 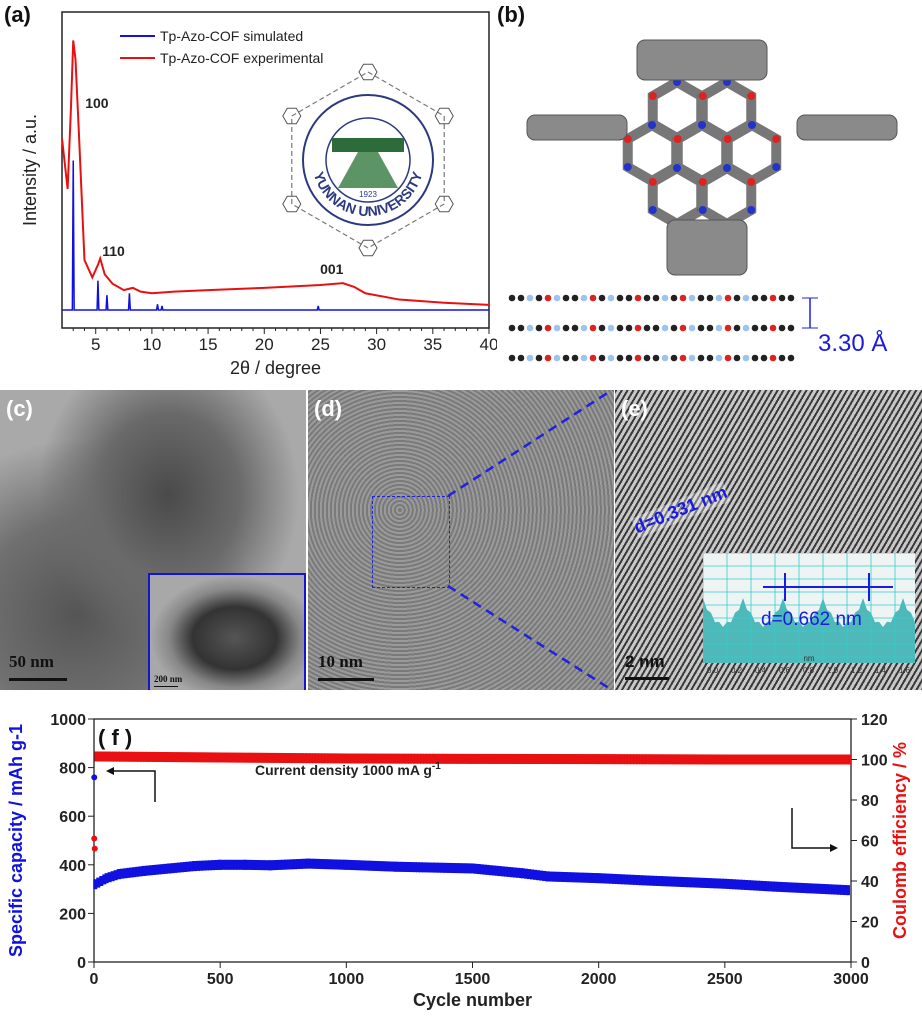 What do you see at coordinates (166, 686) in the screenshot?
I see `inset-scale-bar` at bounding box center [166, 686].